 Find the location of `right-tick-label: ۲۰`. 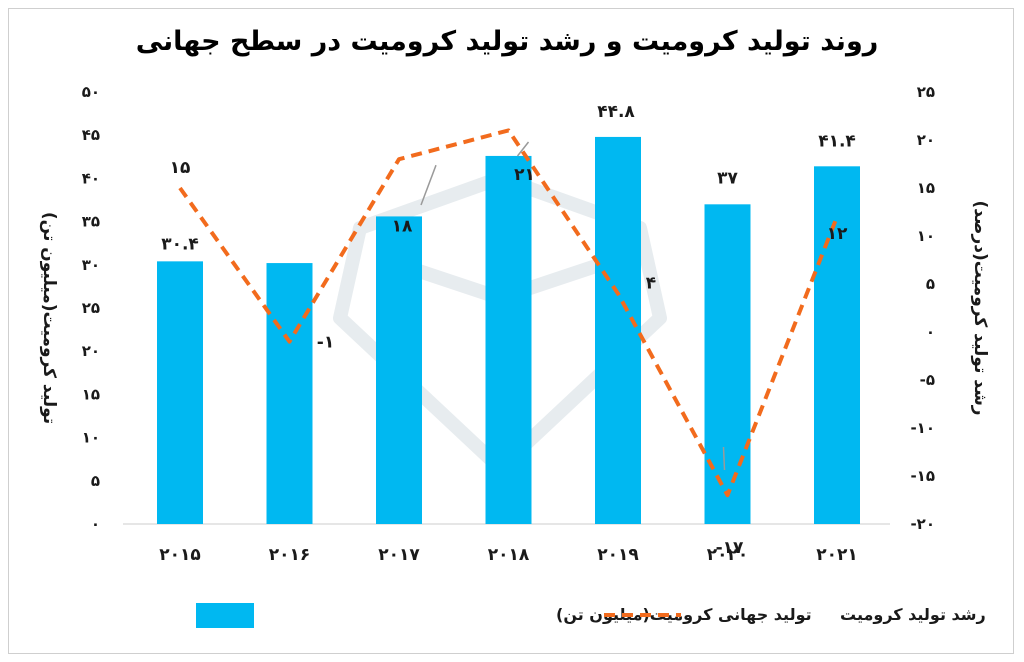

right-tick-label: ۲۰ is located at coordinates (926, 140).